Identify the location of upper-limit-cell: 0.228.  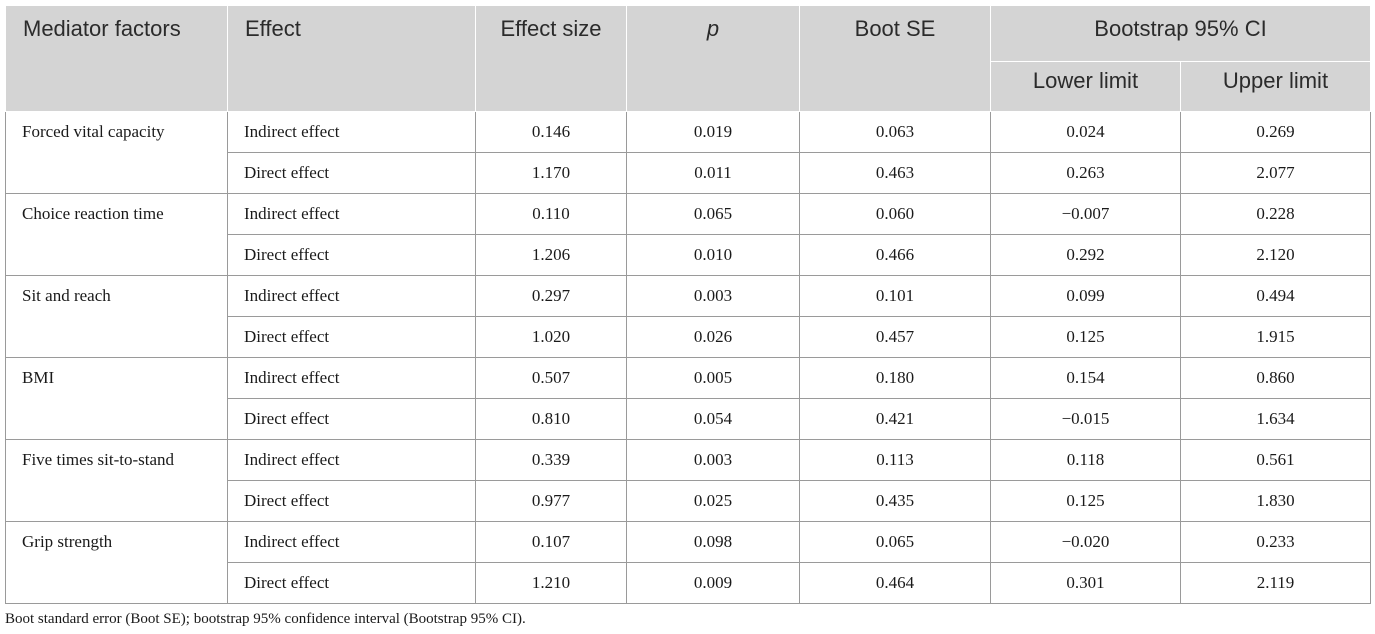
(1275, 214).